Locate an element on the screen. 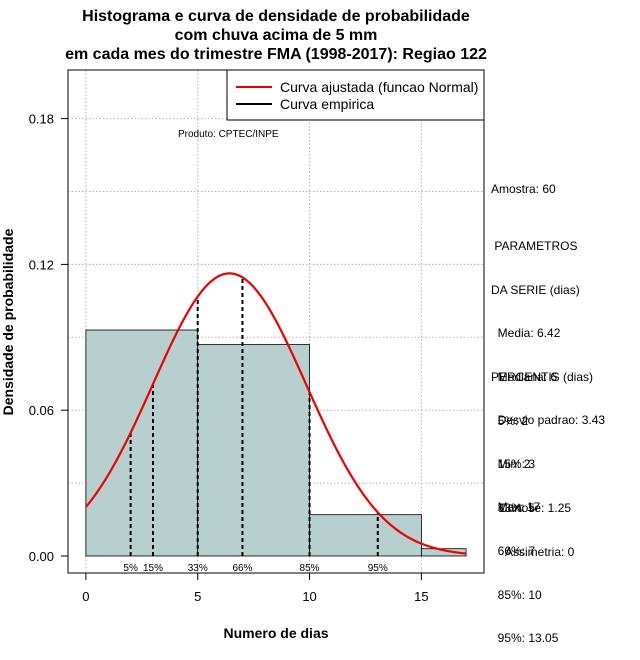  percentile-label: 5% is located at coordinates (130, 568).